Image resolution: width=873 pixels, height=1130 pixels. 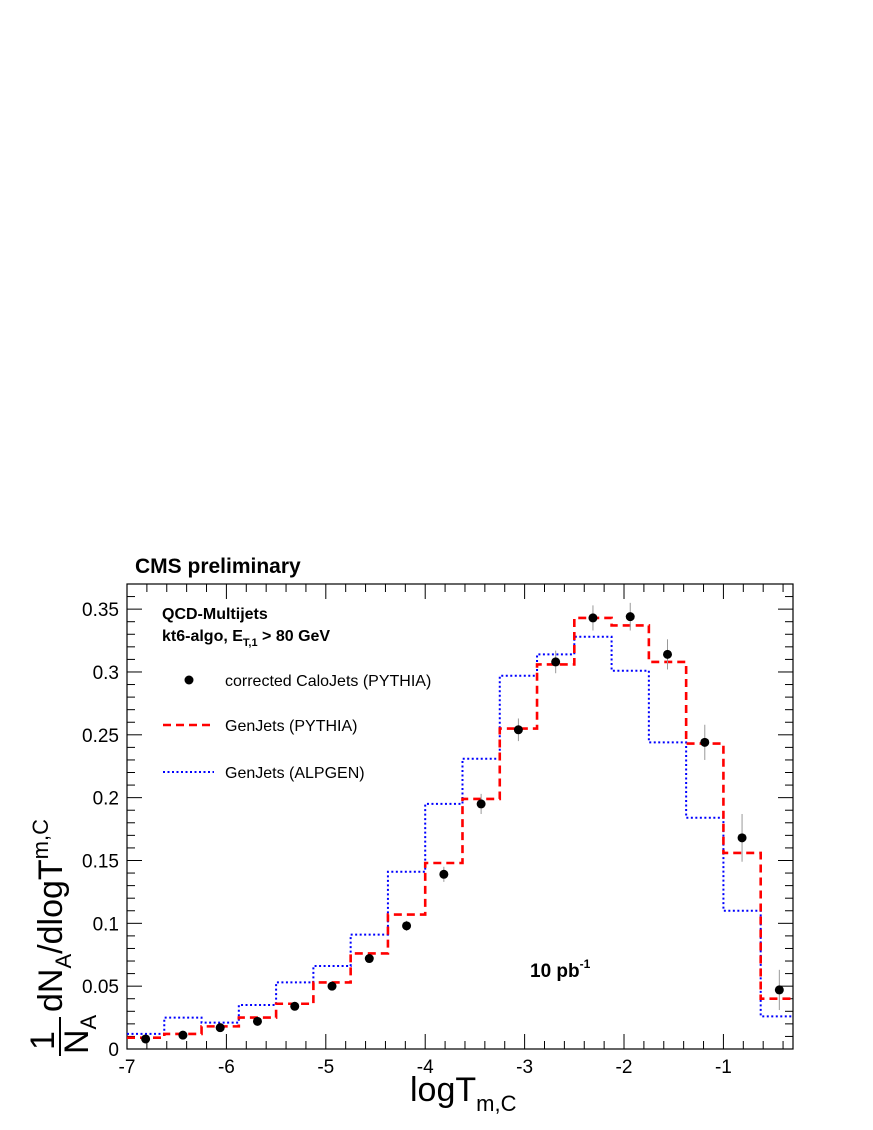 I want to click on luminosity-value: 10 pb, so click(x=555, y=971).